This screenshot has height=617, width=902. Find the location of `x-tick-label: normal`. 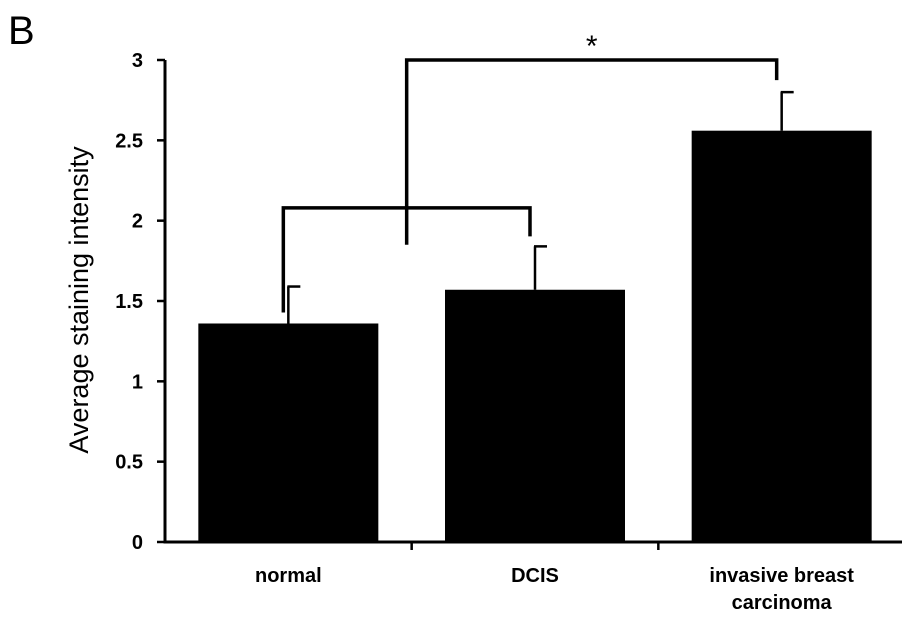

x-tick-label: normal is located at coordinates (288, 576).